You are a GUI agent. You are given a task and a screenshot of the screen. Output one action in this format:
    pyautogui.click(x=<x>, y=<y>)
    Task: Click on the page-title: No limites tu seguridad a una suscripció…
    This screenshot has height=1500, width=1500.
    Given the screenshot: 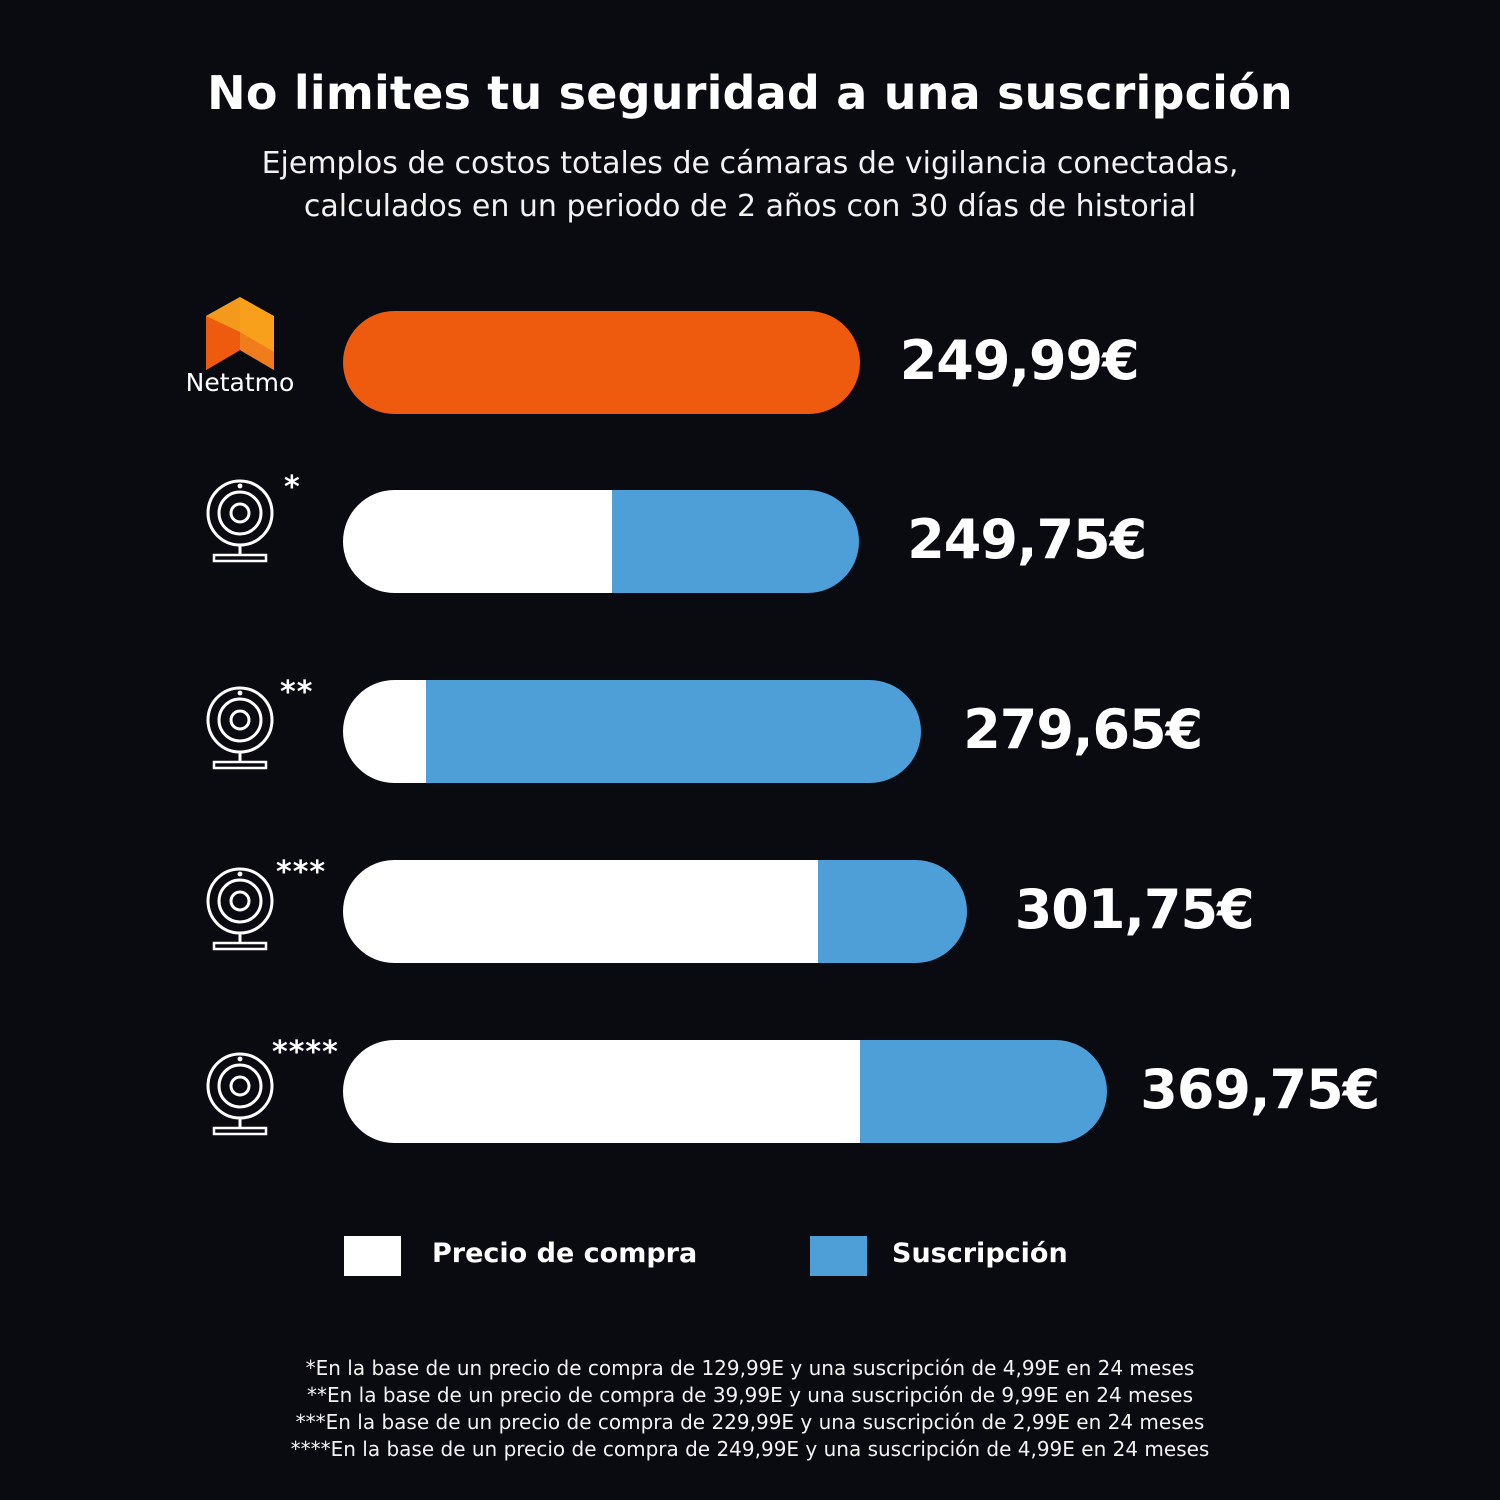 What is the action you would take?
    pyautogui.click(x=750, y=93)
    